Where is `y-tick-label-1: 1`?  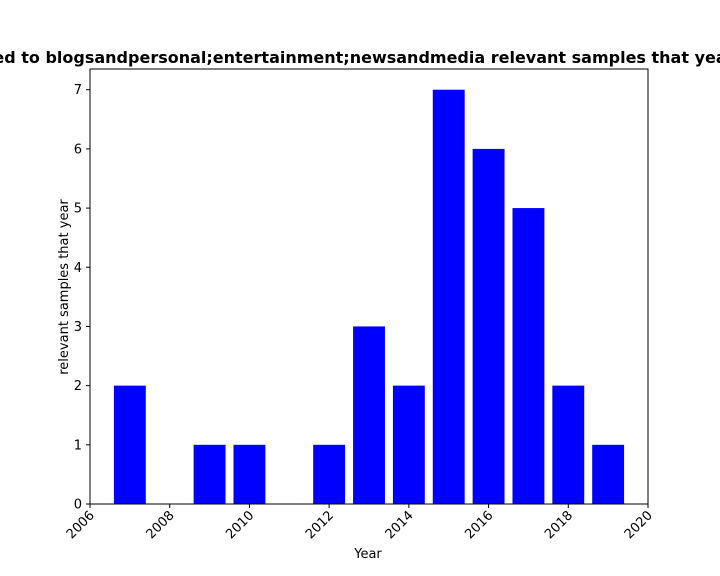 y-tick-label-1: 1 is located at coordinates (78, 445).